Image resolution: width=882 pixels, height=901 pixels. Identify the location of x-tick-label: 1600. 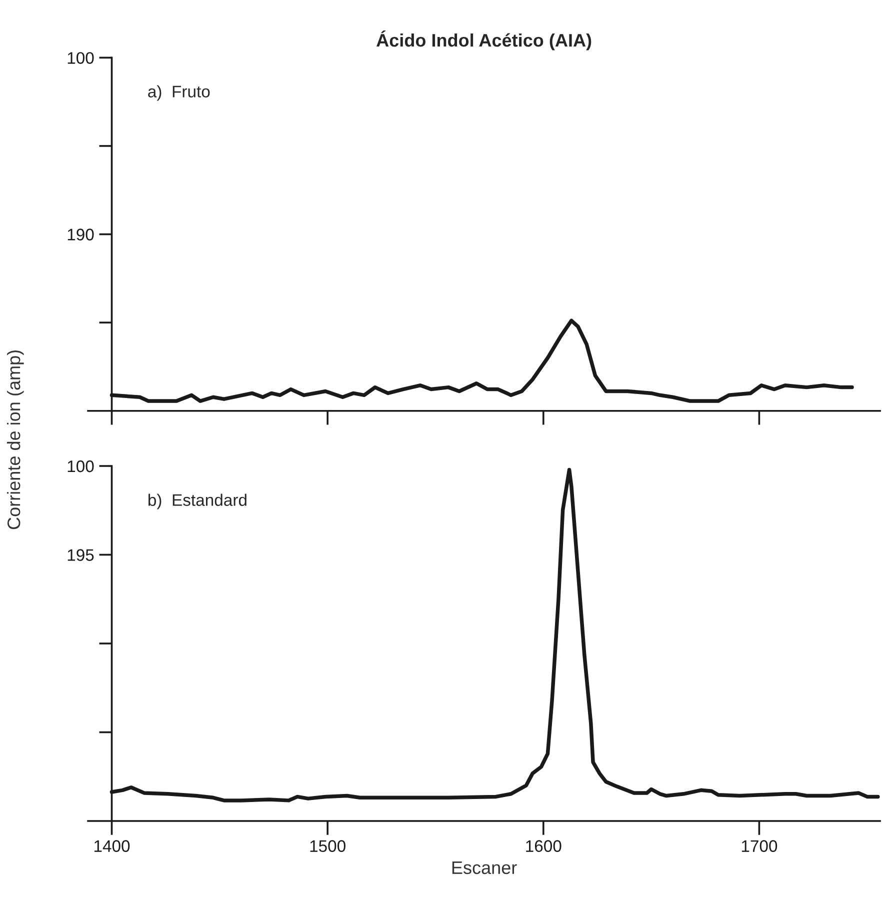
(544, 846).